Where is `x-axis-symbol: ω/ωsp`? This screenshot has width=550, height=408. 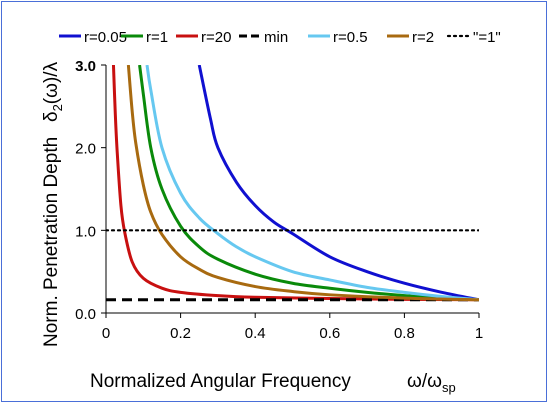
x-axis-symbol: ω/ωsp is located at coordinates (431, 383).